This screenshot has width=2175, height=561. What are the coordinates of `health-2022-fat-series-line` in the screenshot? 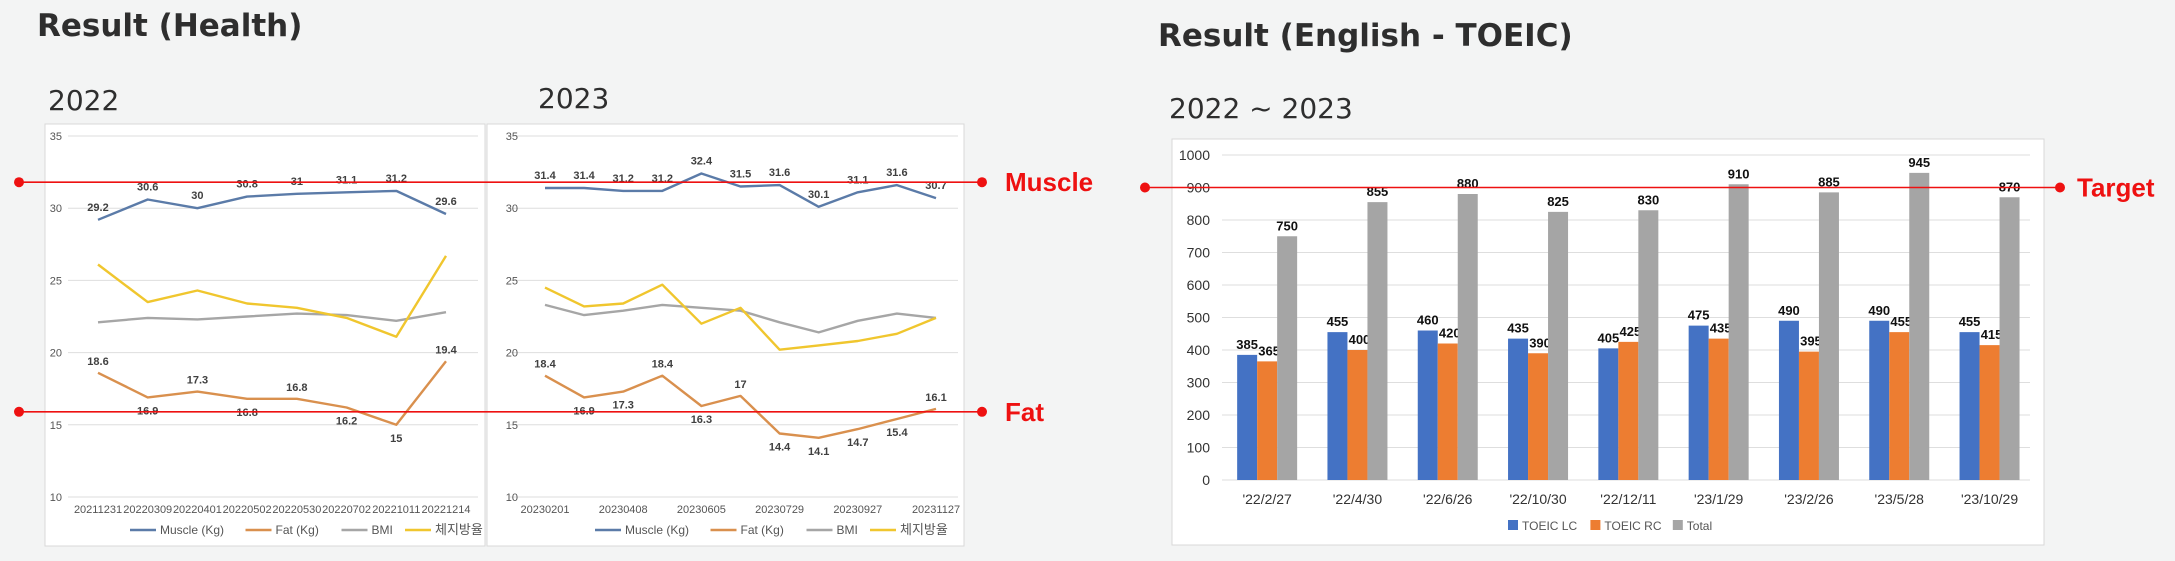 It's located at (272, 393).